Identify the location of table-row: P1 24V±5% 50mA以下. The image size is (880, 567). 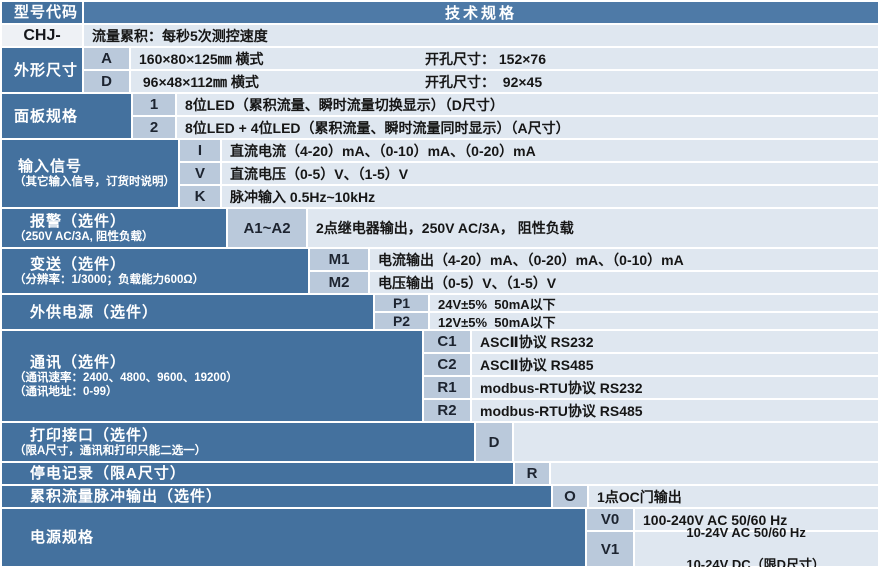
(626, 303).